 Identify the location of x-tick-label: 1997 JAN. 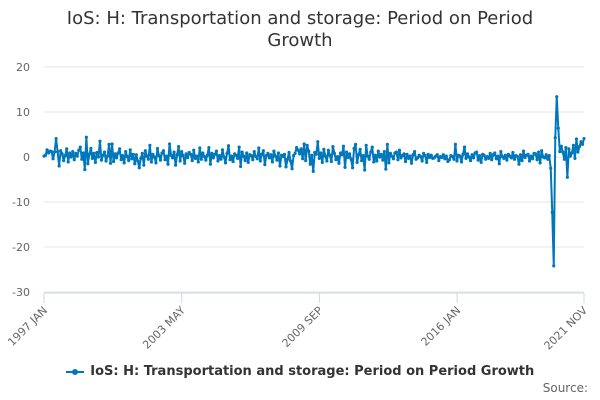
(27, 326).